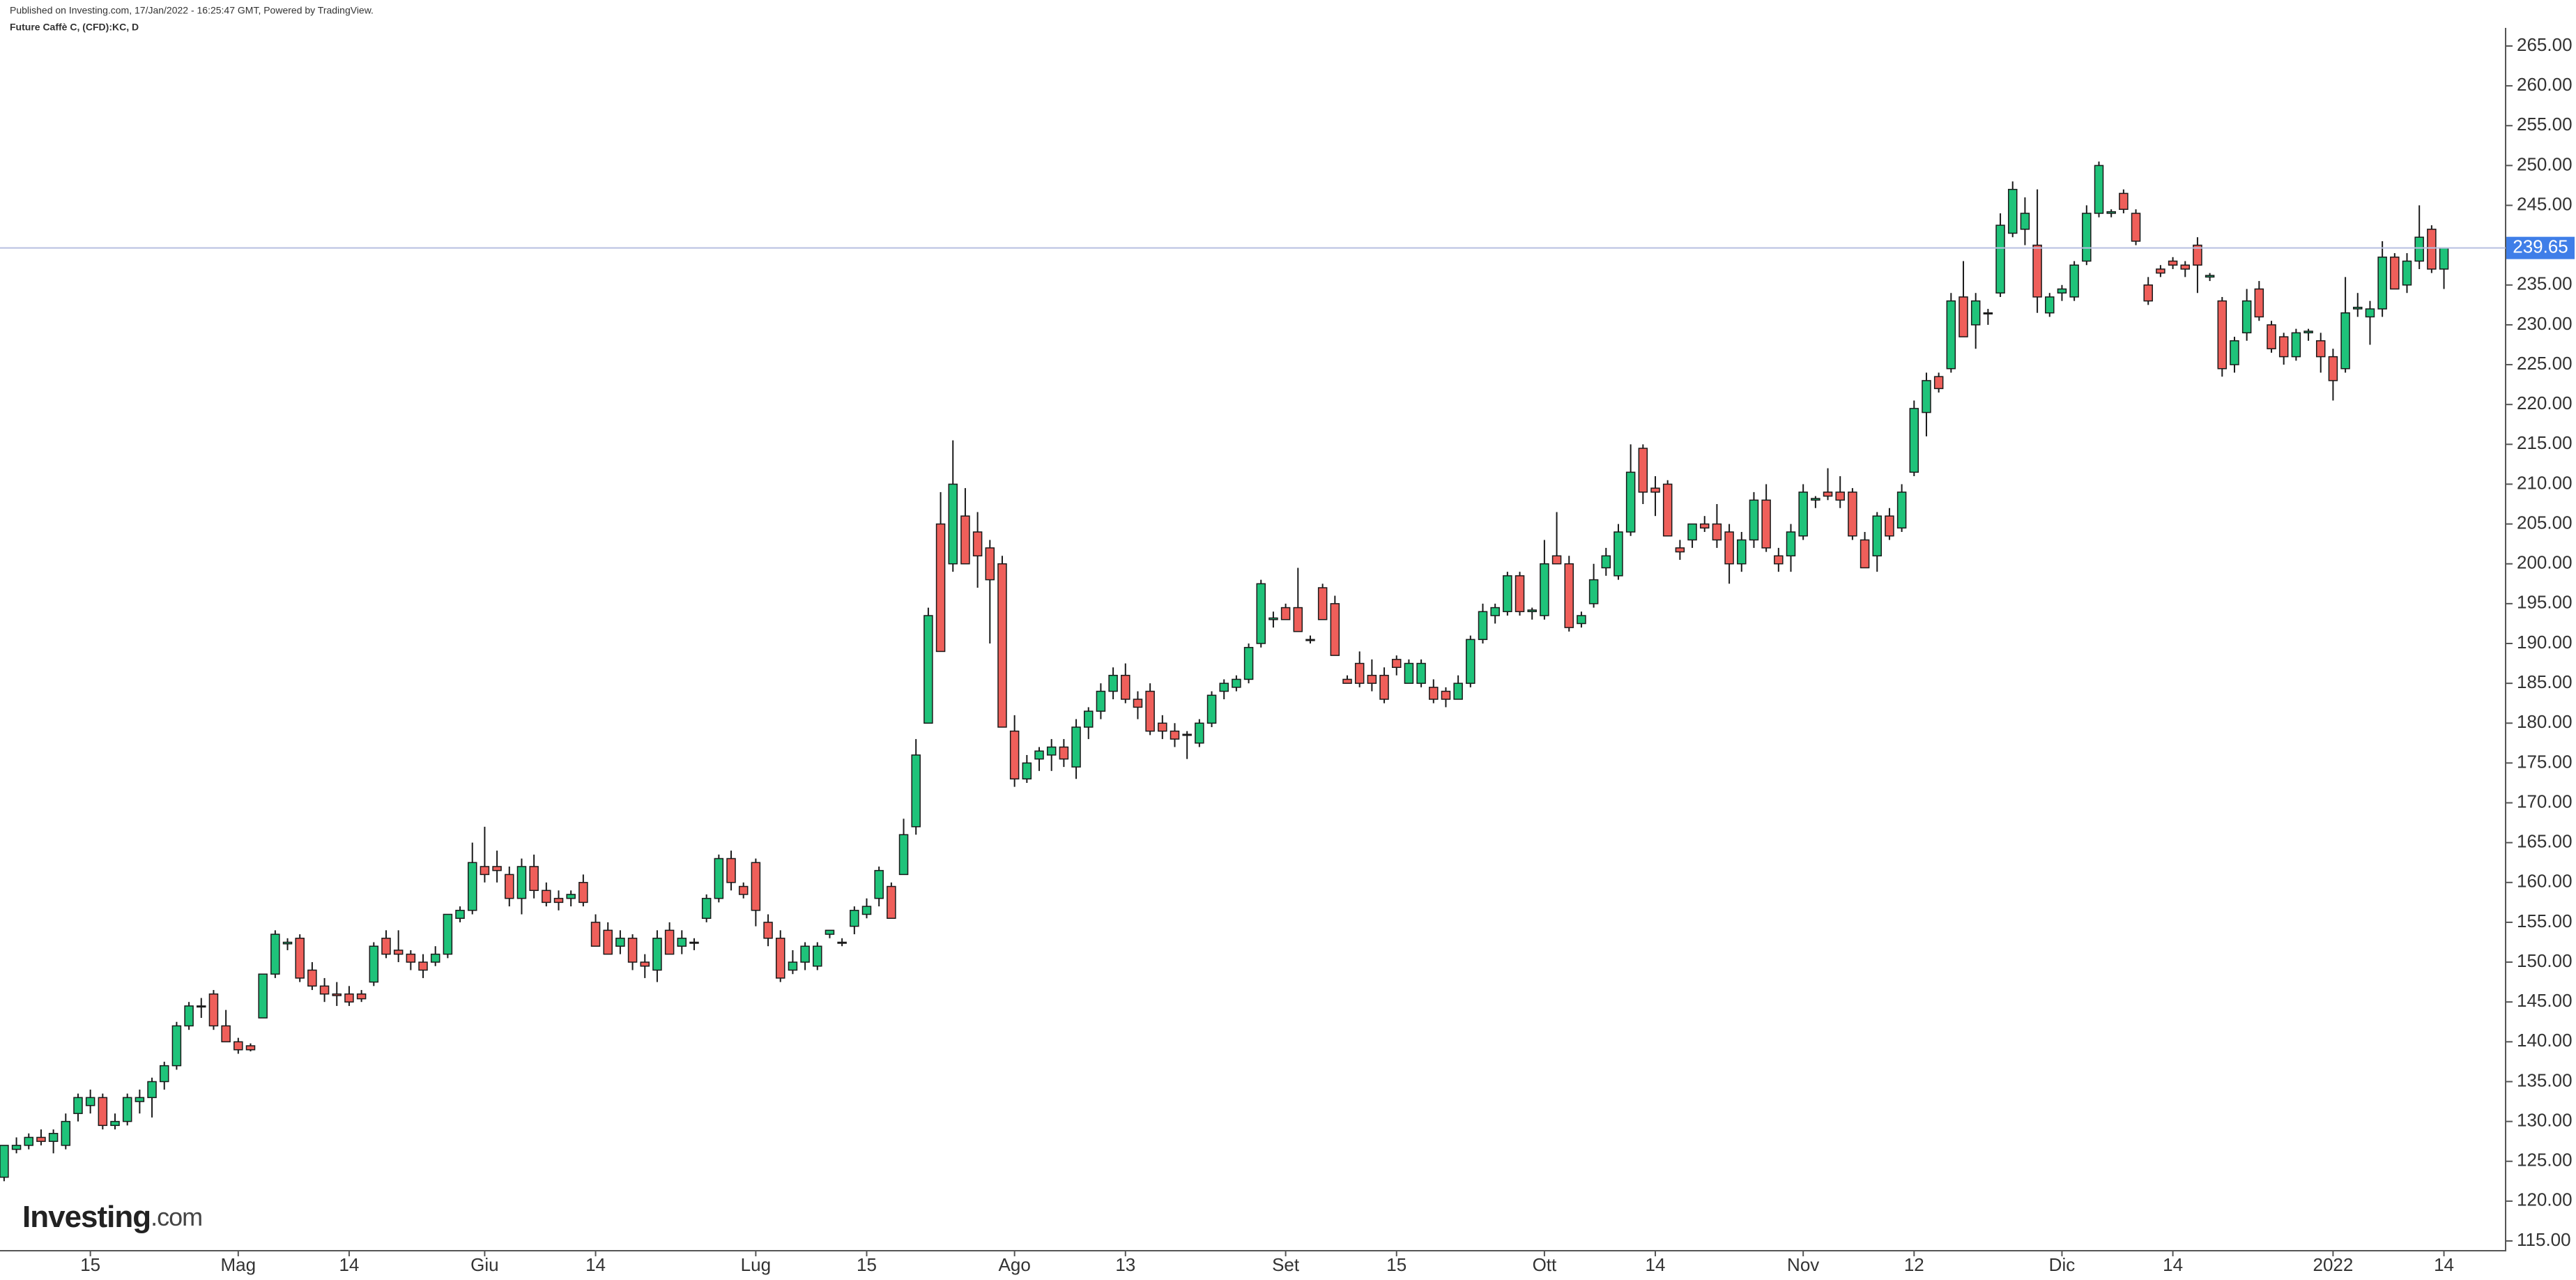 The width and height of the screenshot is (2576, 1280). What do you see at coordinates (2545, 283) in the screenshot?
I see `y-tick-label: 235.00` at bounding box center [2545, 283].